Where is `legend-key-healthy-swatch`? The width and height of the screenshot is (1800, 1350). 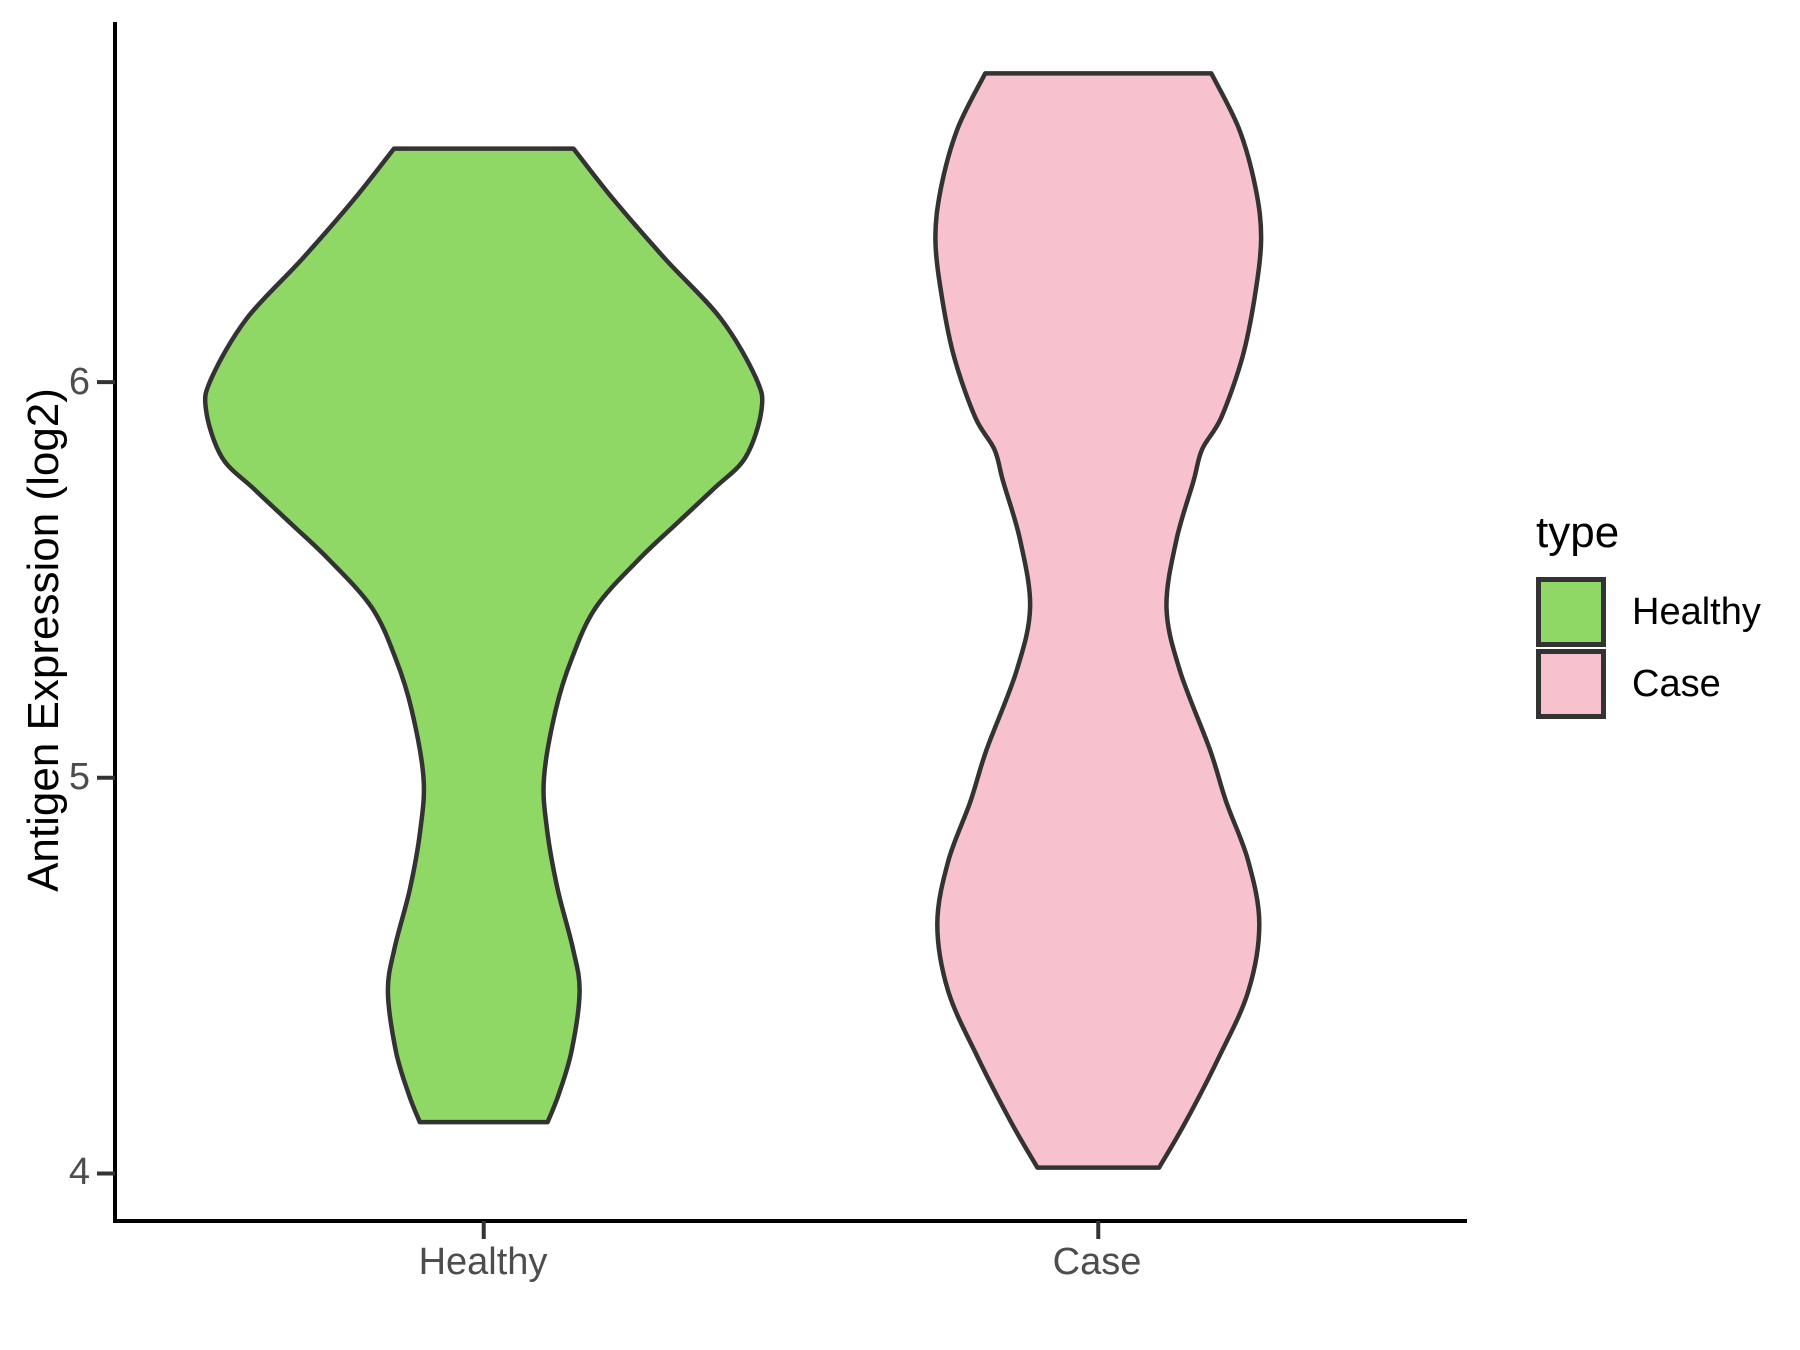 legend-key-healthy-swatch is located at coordinates (1571, 612).